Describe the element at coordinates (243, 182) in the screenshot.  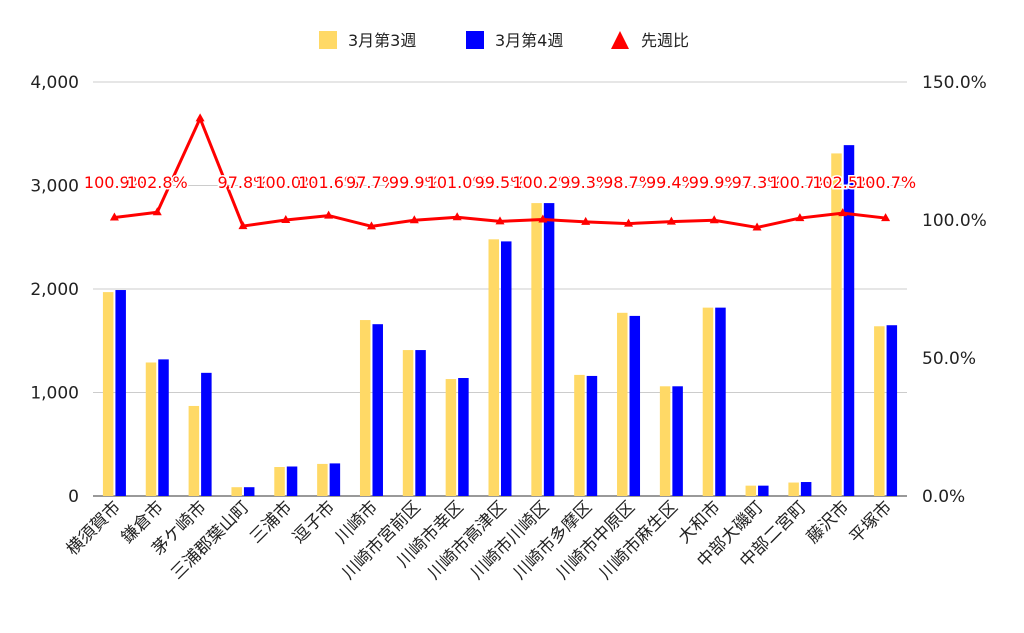
I see `ratio-data-label: 97.8%` at that location.